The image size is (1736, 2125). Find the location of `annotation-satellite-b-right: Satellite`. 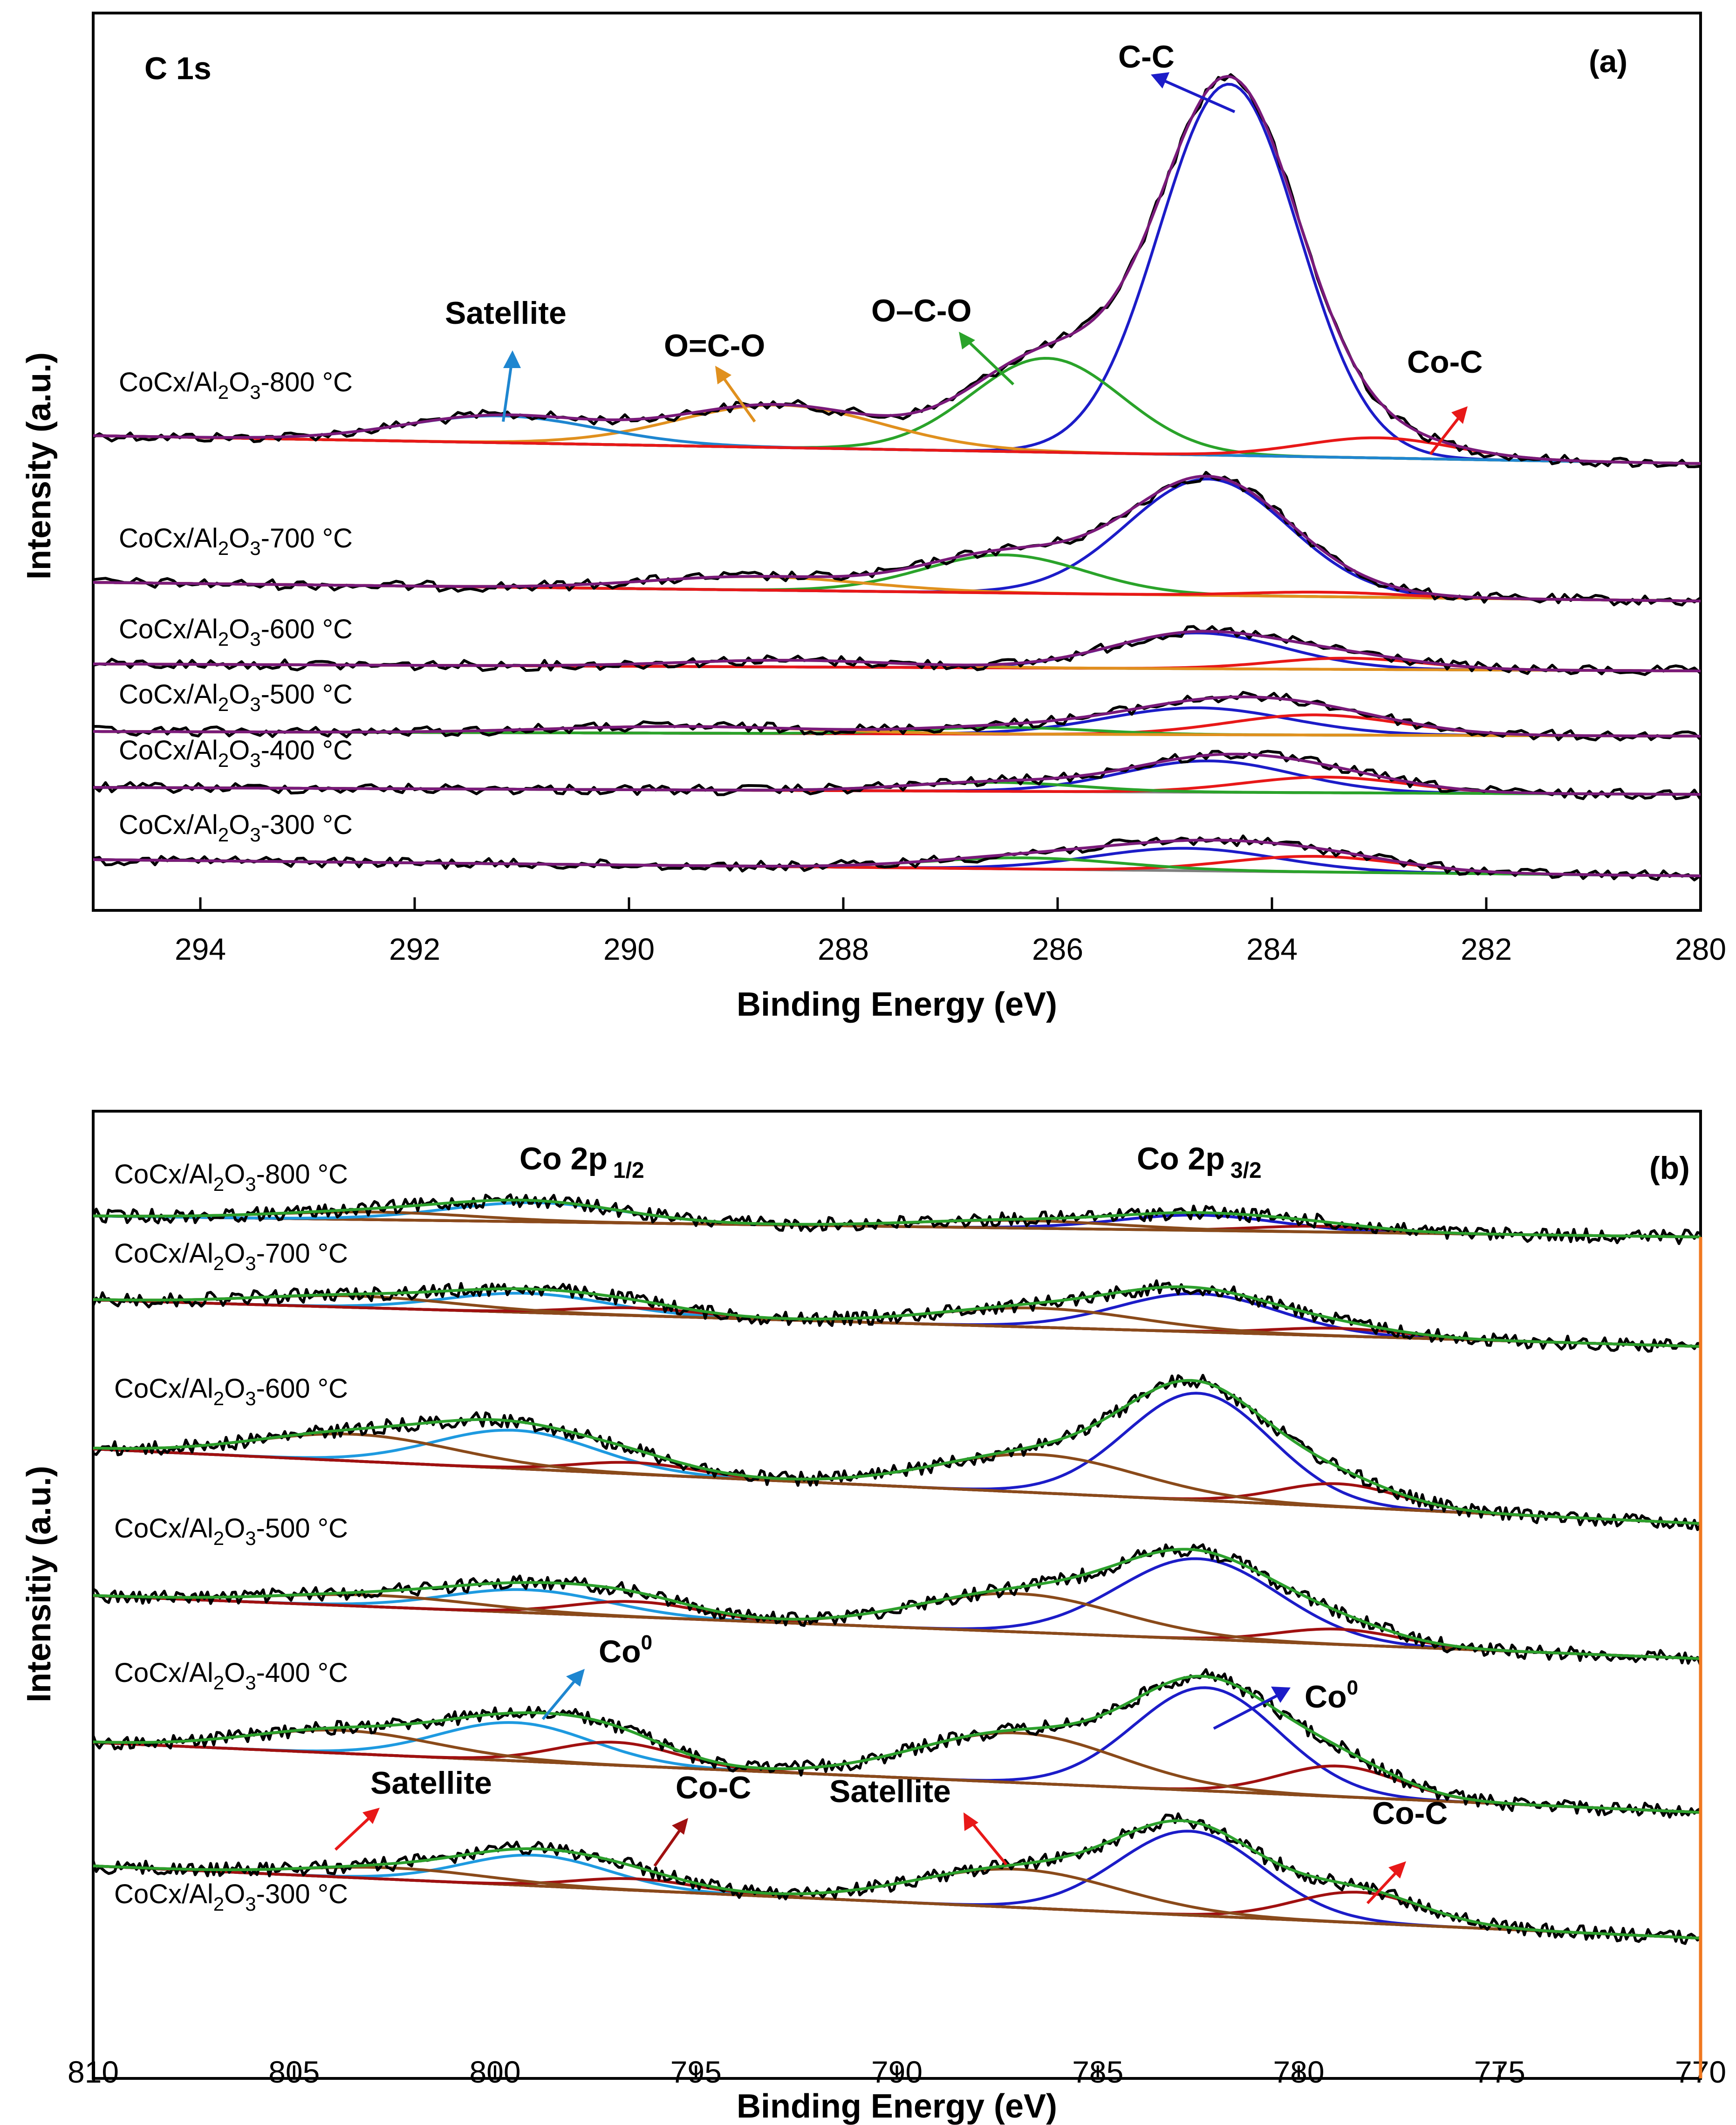

annotation-satellite-b-right: Satellite is located at coordinates (890, 1791).